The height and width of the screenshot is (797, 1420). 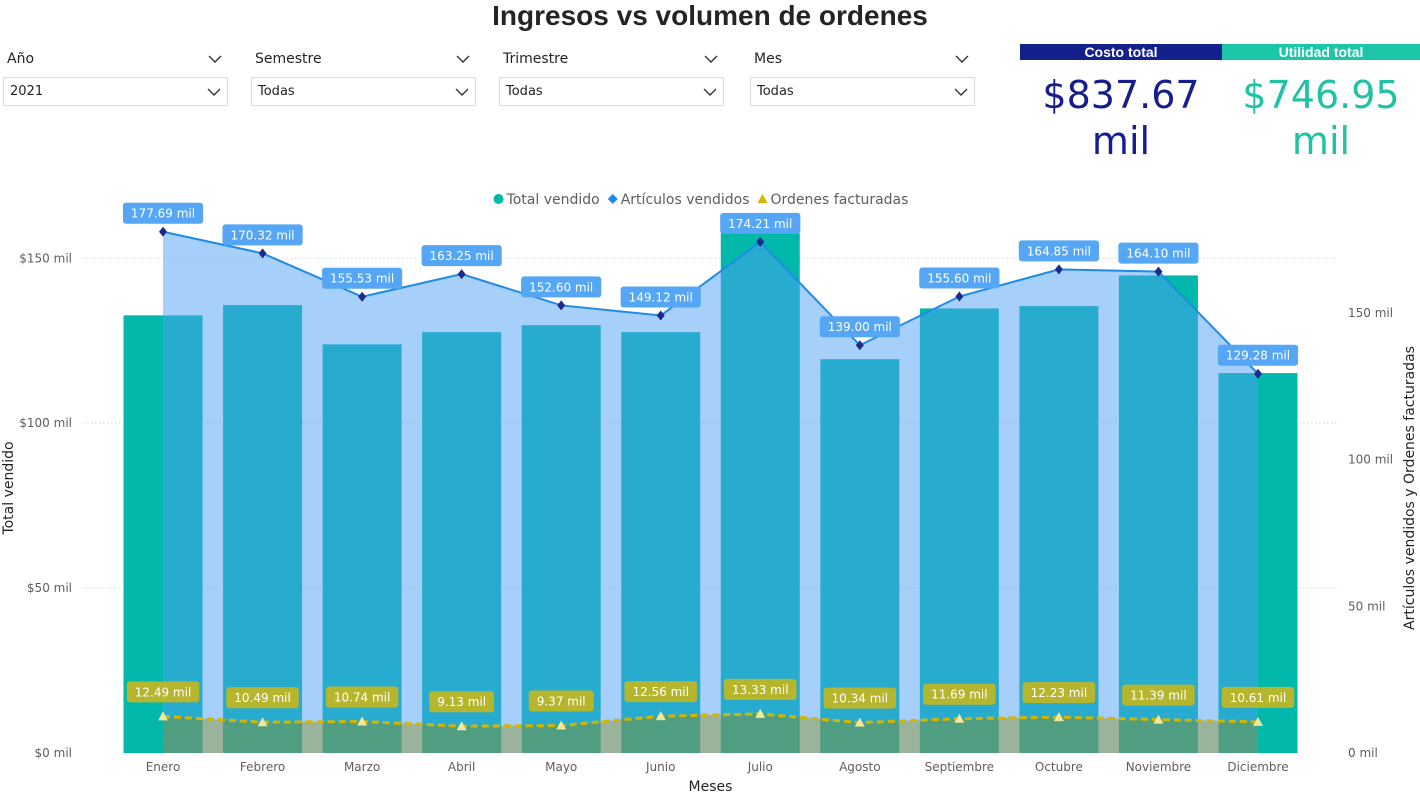 I want to click on data-label-text: 174.21 mil, so click(x=760, y=224).